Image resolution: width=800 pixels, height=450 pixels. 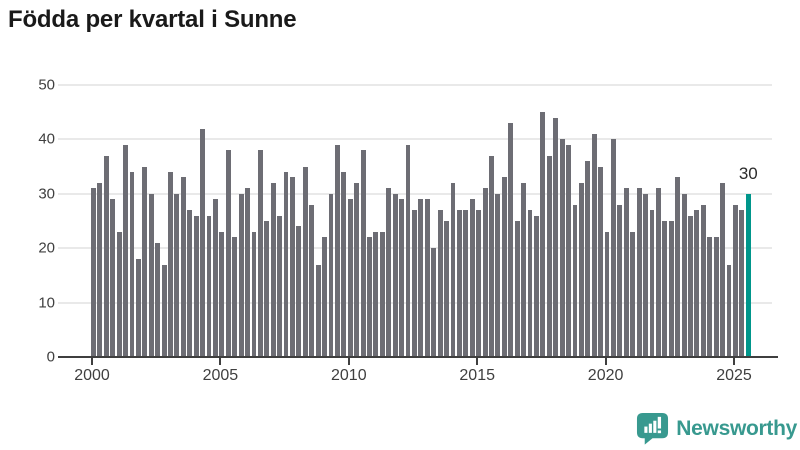 I want to click on x-axis-label: 2015, so click(x=477, y=375).